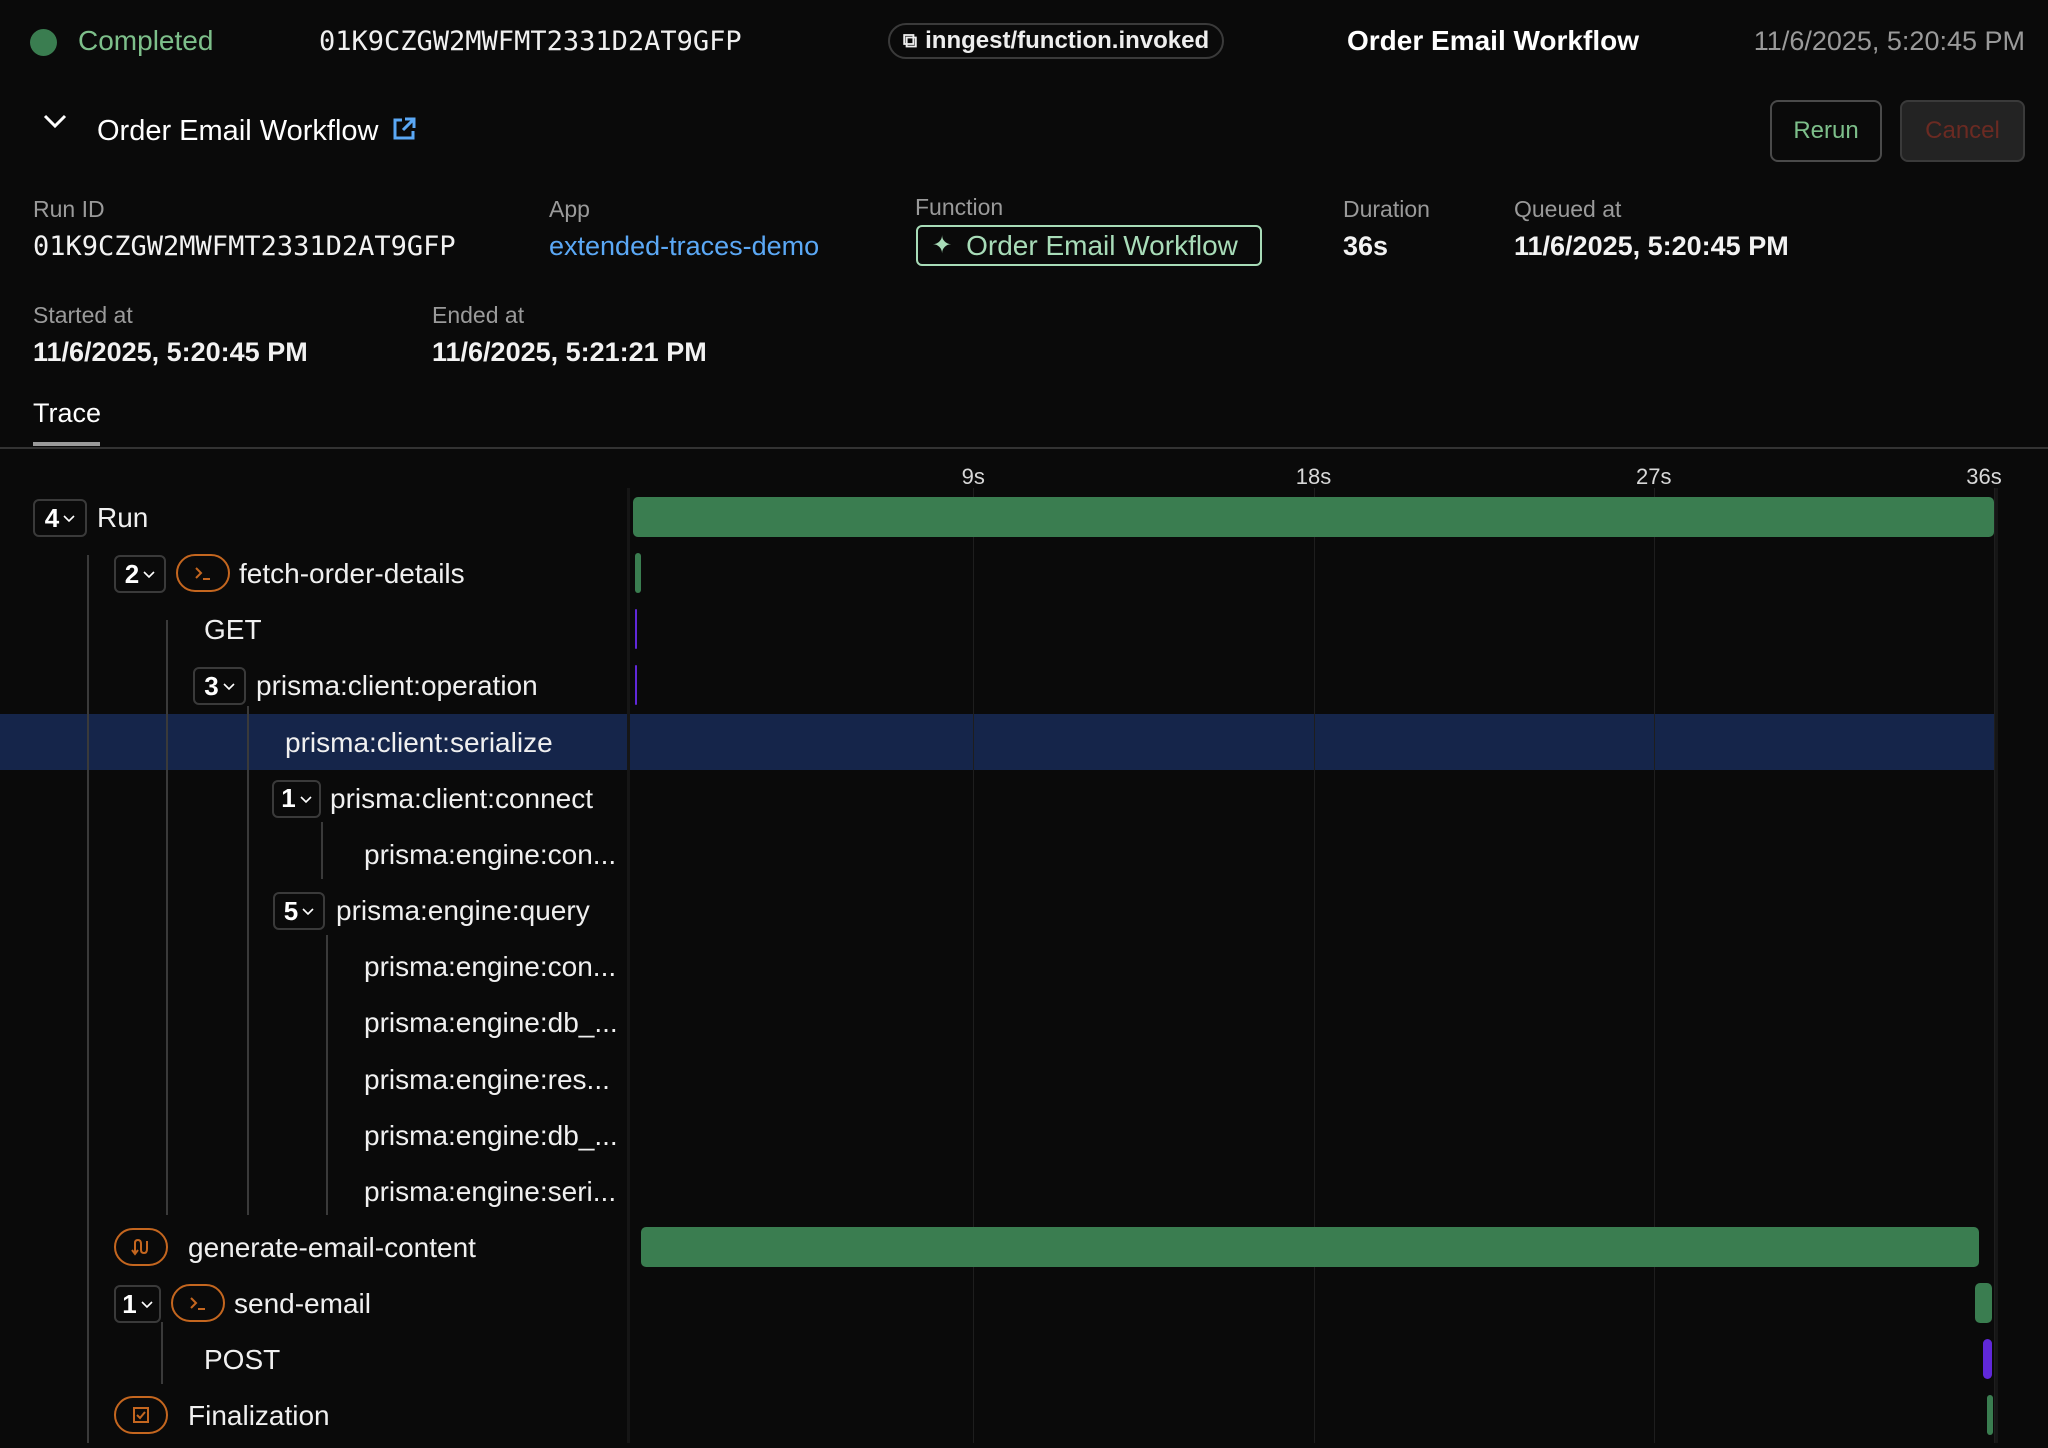  Describe the element at coordinates (628, 965) in the screenshot. I see `timeline-left-border` at that location.